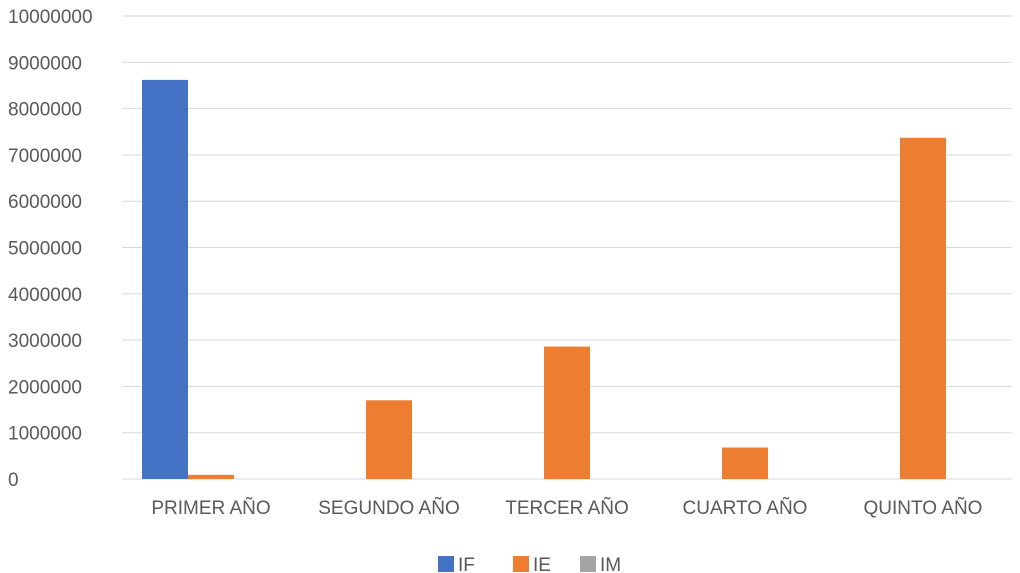 The image size is (1020, 573). Describe the element at coordinates (588, 564) in the screenshot. I see `legend-swatch-im` at that location.